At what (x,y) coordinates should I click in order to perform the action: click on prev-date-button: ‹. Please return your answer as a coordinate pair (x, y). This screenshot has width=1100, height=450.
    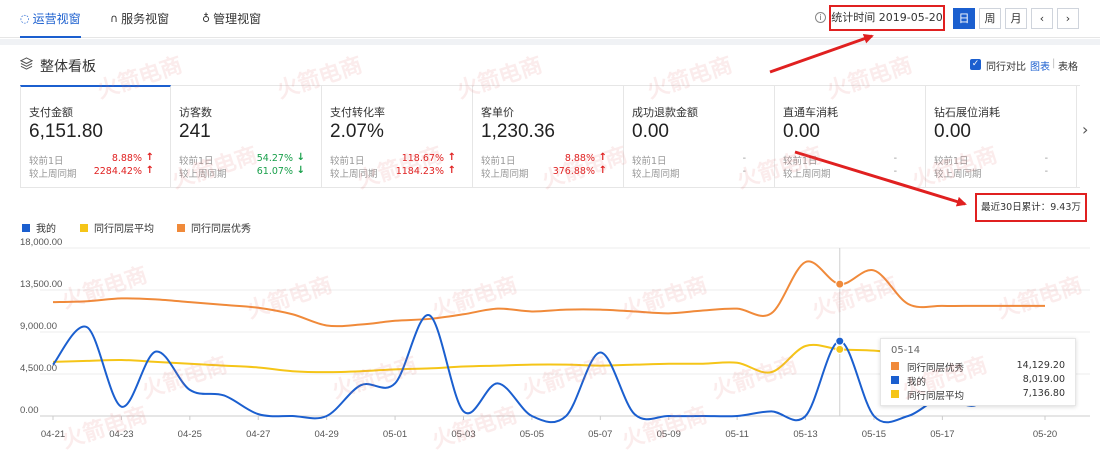
    Looking at the image, I should click on (1042, 18).